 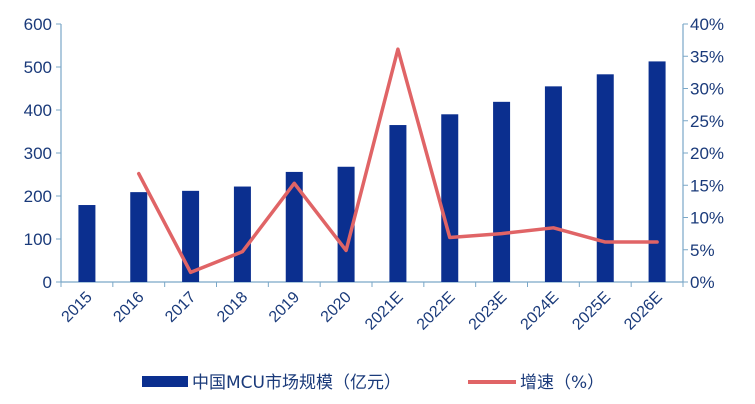 I want to click on y-left-tick-label: 600, so click(x=38, y=24).